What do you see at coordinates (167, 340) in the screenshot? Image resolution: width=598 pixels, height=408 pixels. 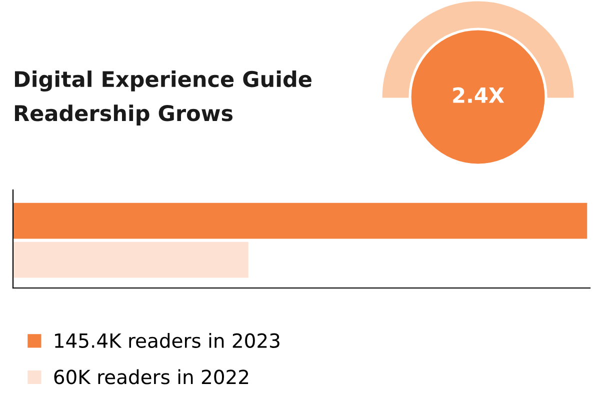 I see `legend-label: 145.4K readers in 2023` at bounding box center [167, 340].